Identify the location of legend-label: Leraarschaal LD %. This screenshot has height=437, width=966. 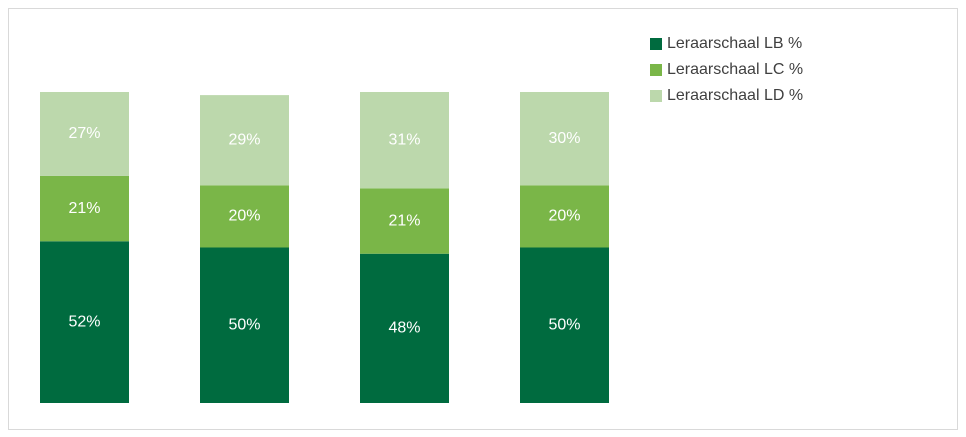
(735, 95).